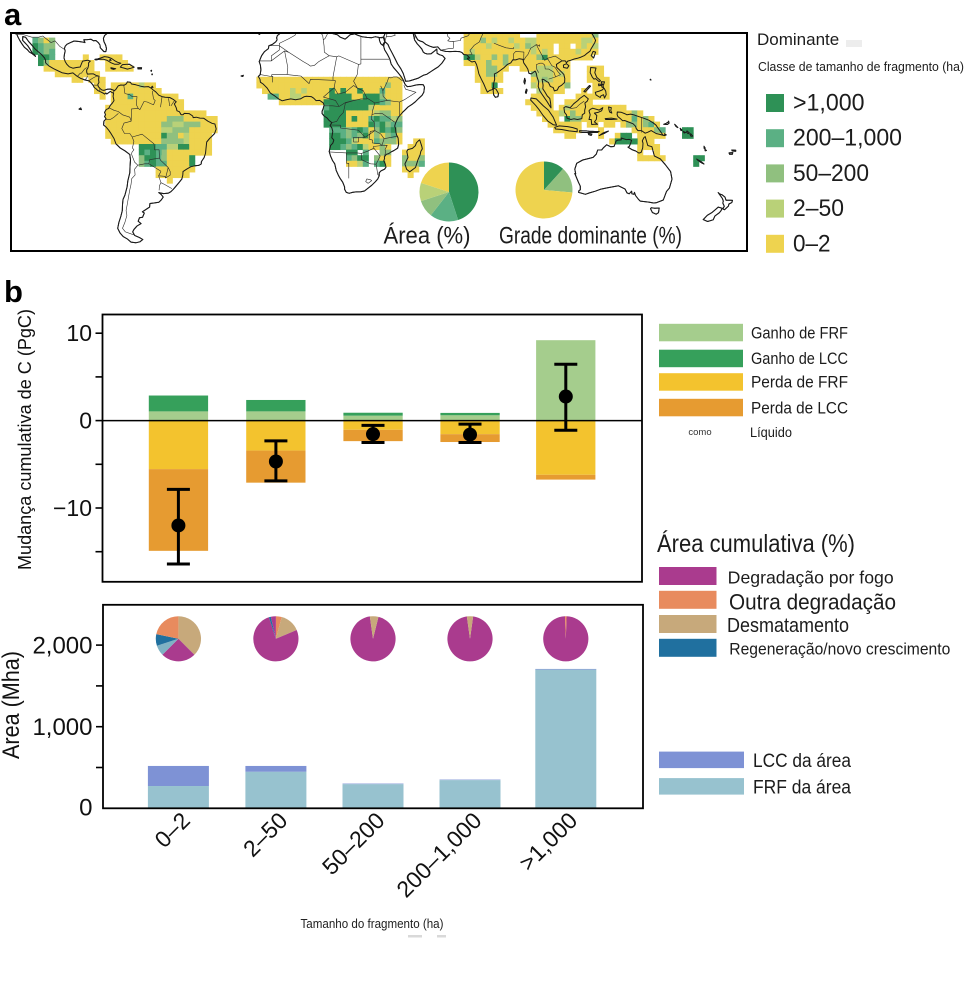 Image resolution: width=971 pixels, height=995 pixels. What do you see at coordinates (799, 359) in the screenshot?
I see `svg-text: Ganho de LCC` at bounding box center [799, 359].